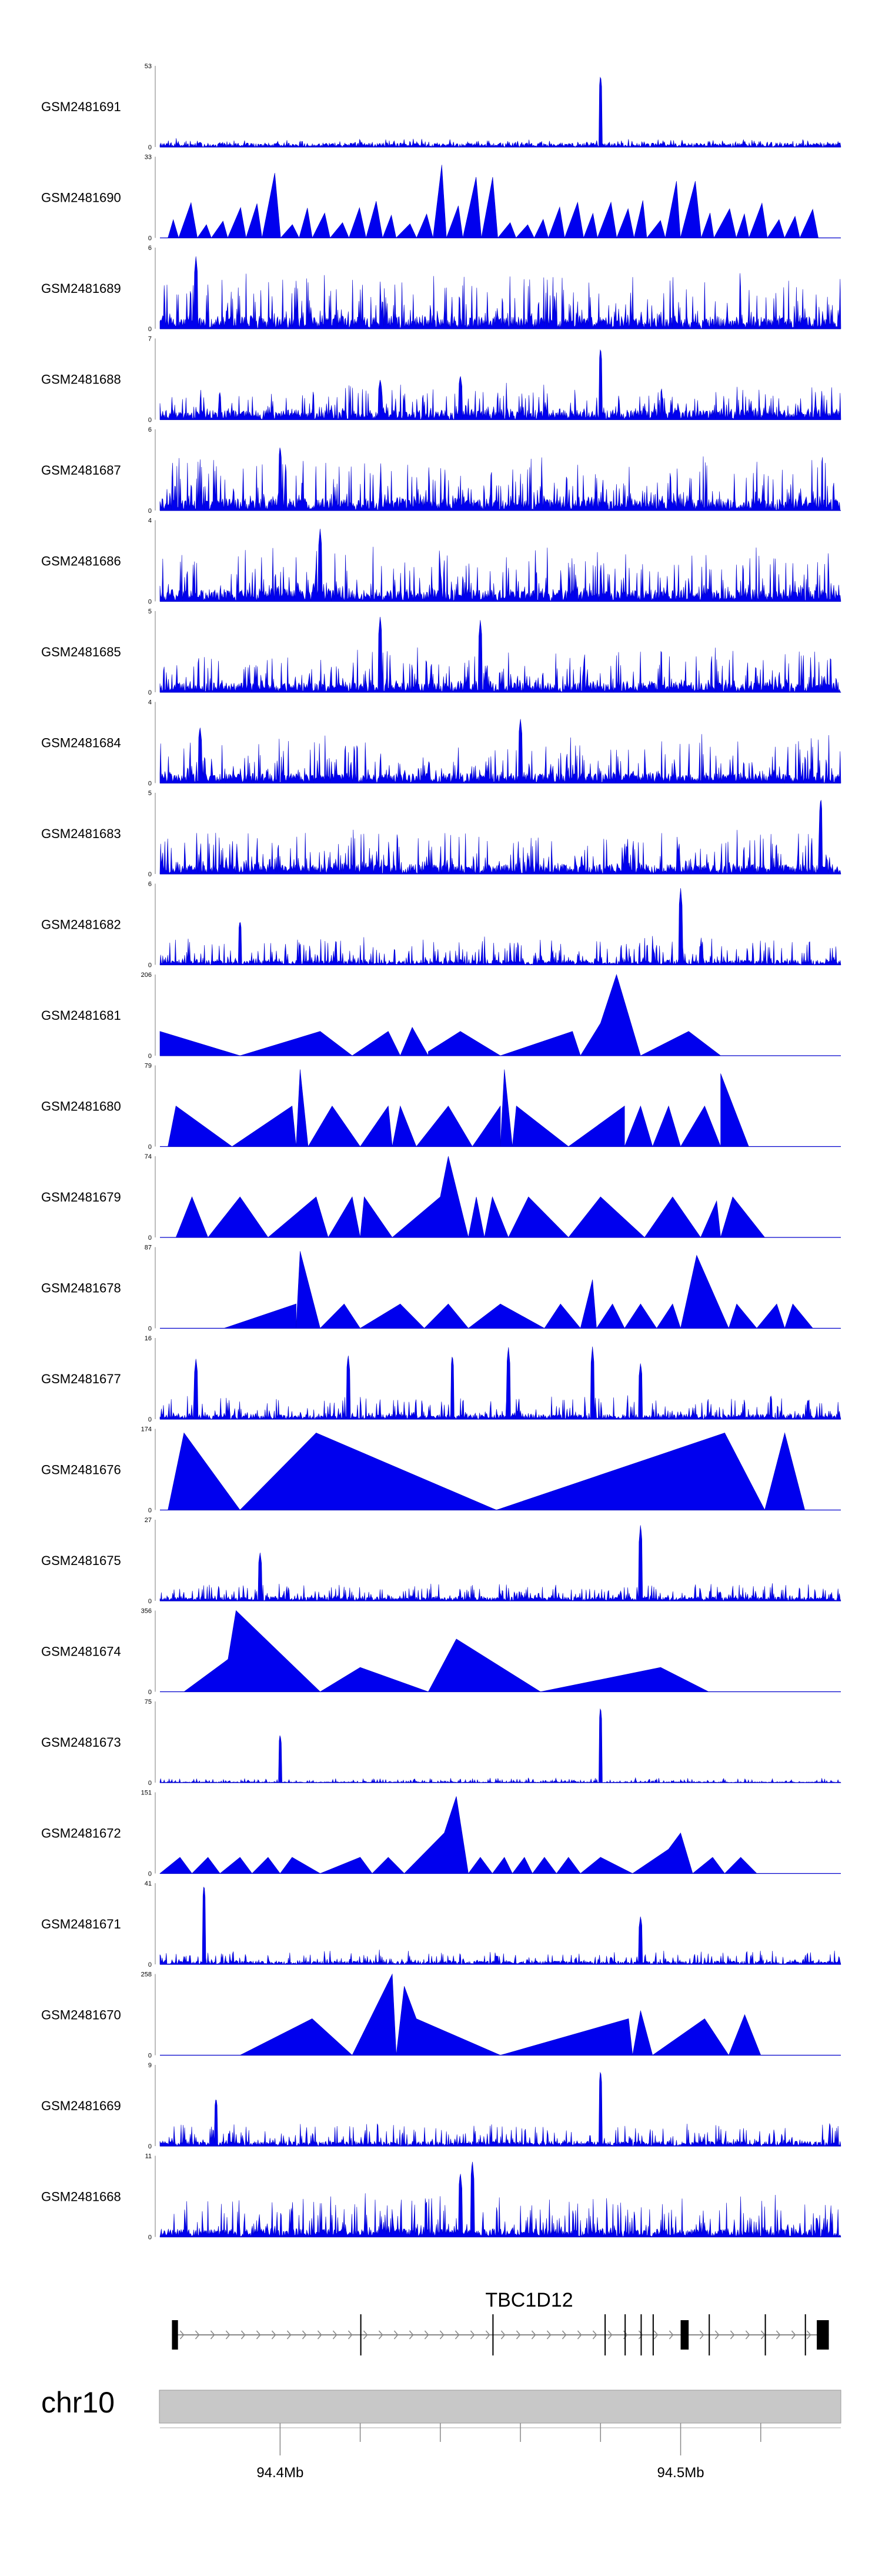 The width and height of the screenshot is (882, 2576). Describe the element at coordinates (146, 975) in the screenshot. I see `y-axis-max-label: 206` at that location.